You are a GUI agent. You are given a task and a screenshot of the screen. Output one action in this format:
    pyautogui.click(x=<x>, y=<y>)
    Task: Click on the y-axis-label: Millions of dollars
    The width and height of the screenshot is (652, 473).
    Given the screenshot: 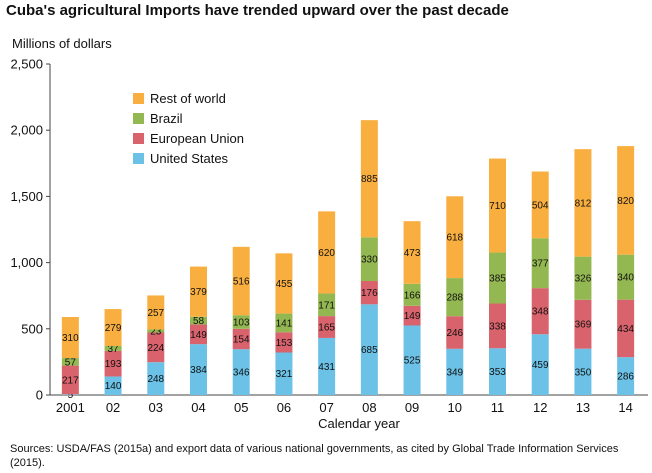 What is the action you would take?
    pyautogui.click(x=62, y=43)
    